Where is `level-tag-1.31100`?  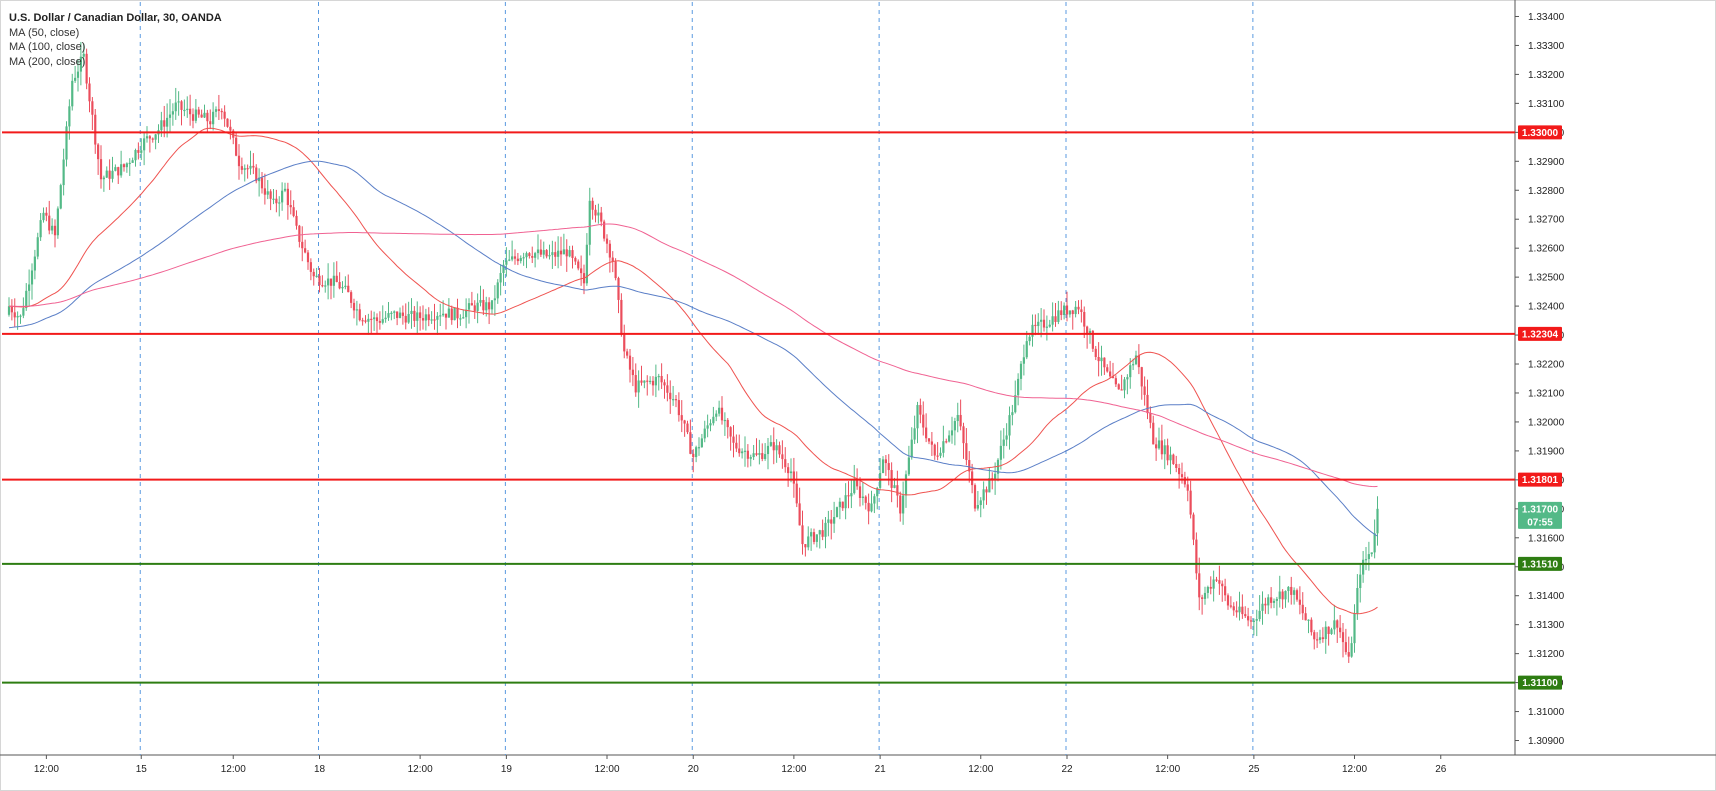 level-tag-1.31100 is located at coordinates (1540, 682).